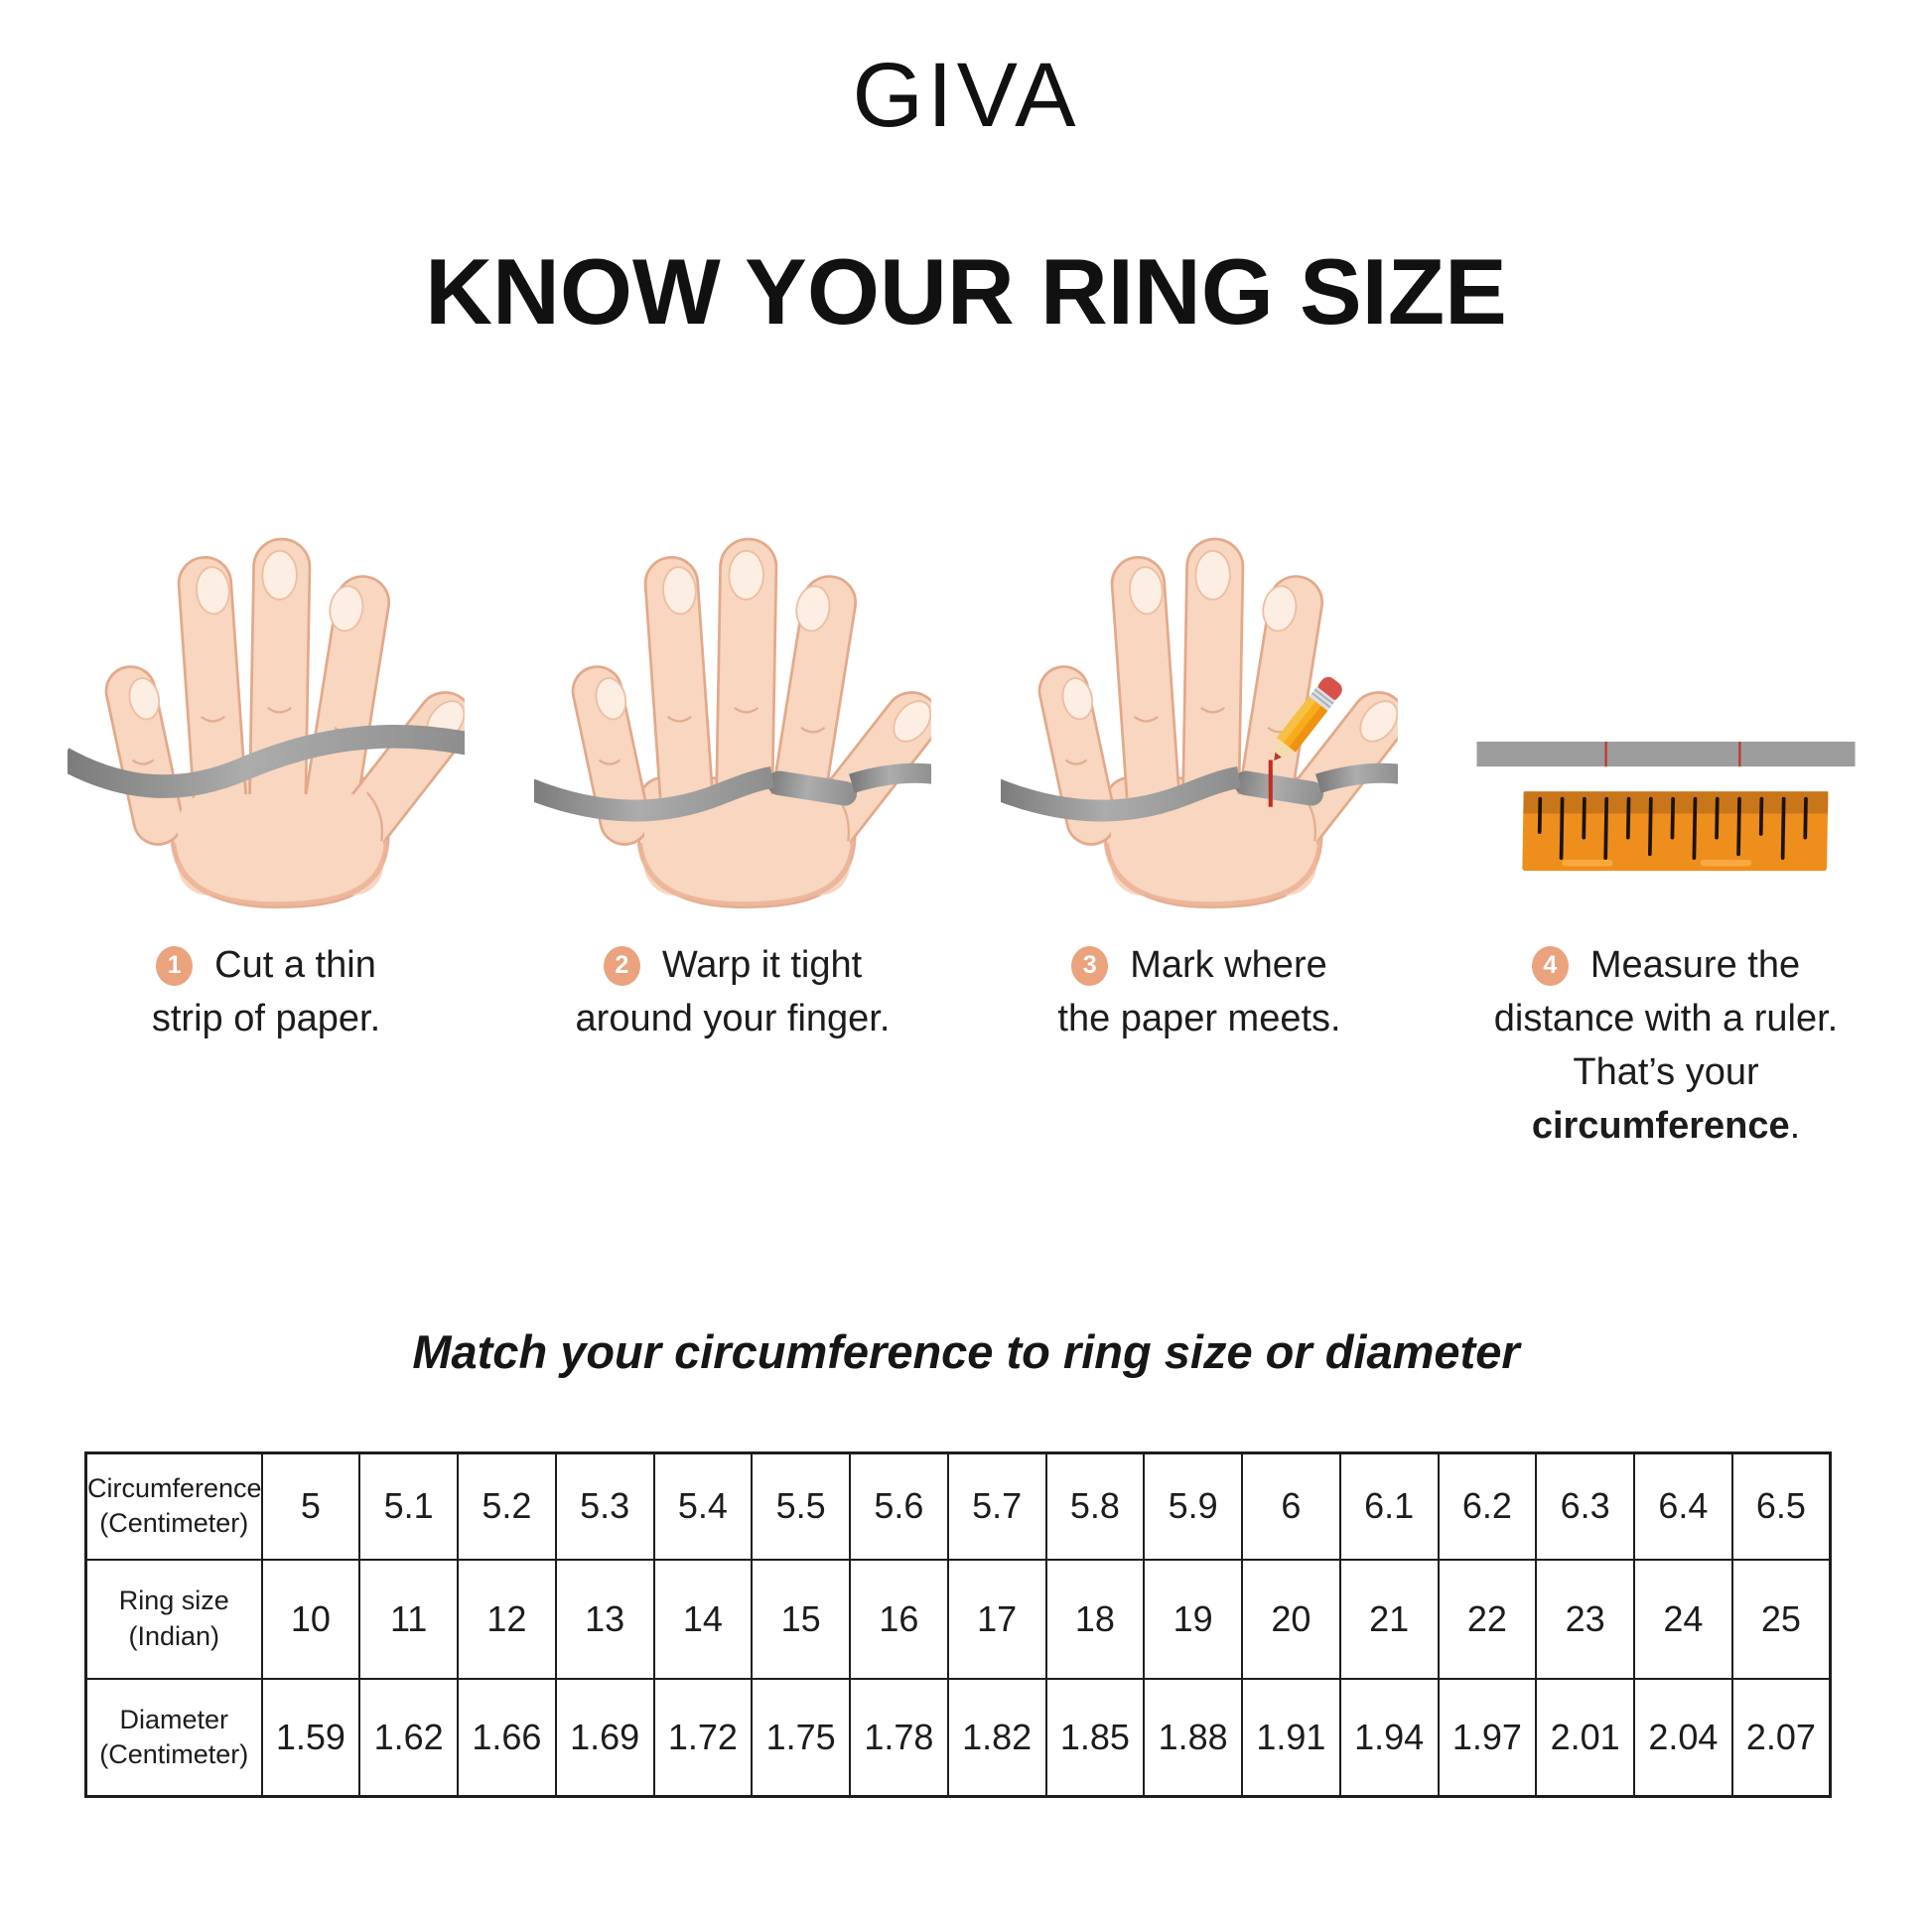 Image resolution: width=1932 pixels, height=1932 pixels. What do you see at coordinates (507, 1738) in the screenshot?
I see `table-cell: 1.66` at bounding box center [507, 1738].